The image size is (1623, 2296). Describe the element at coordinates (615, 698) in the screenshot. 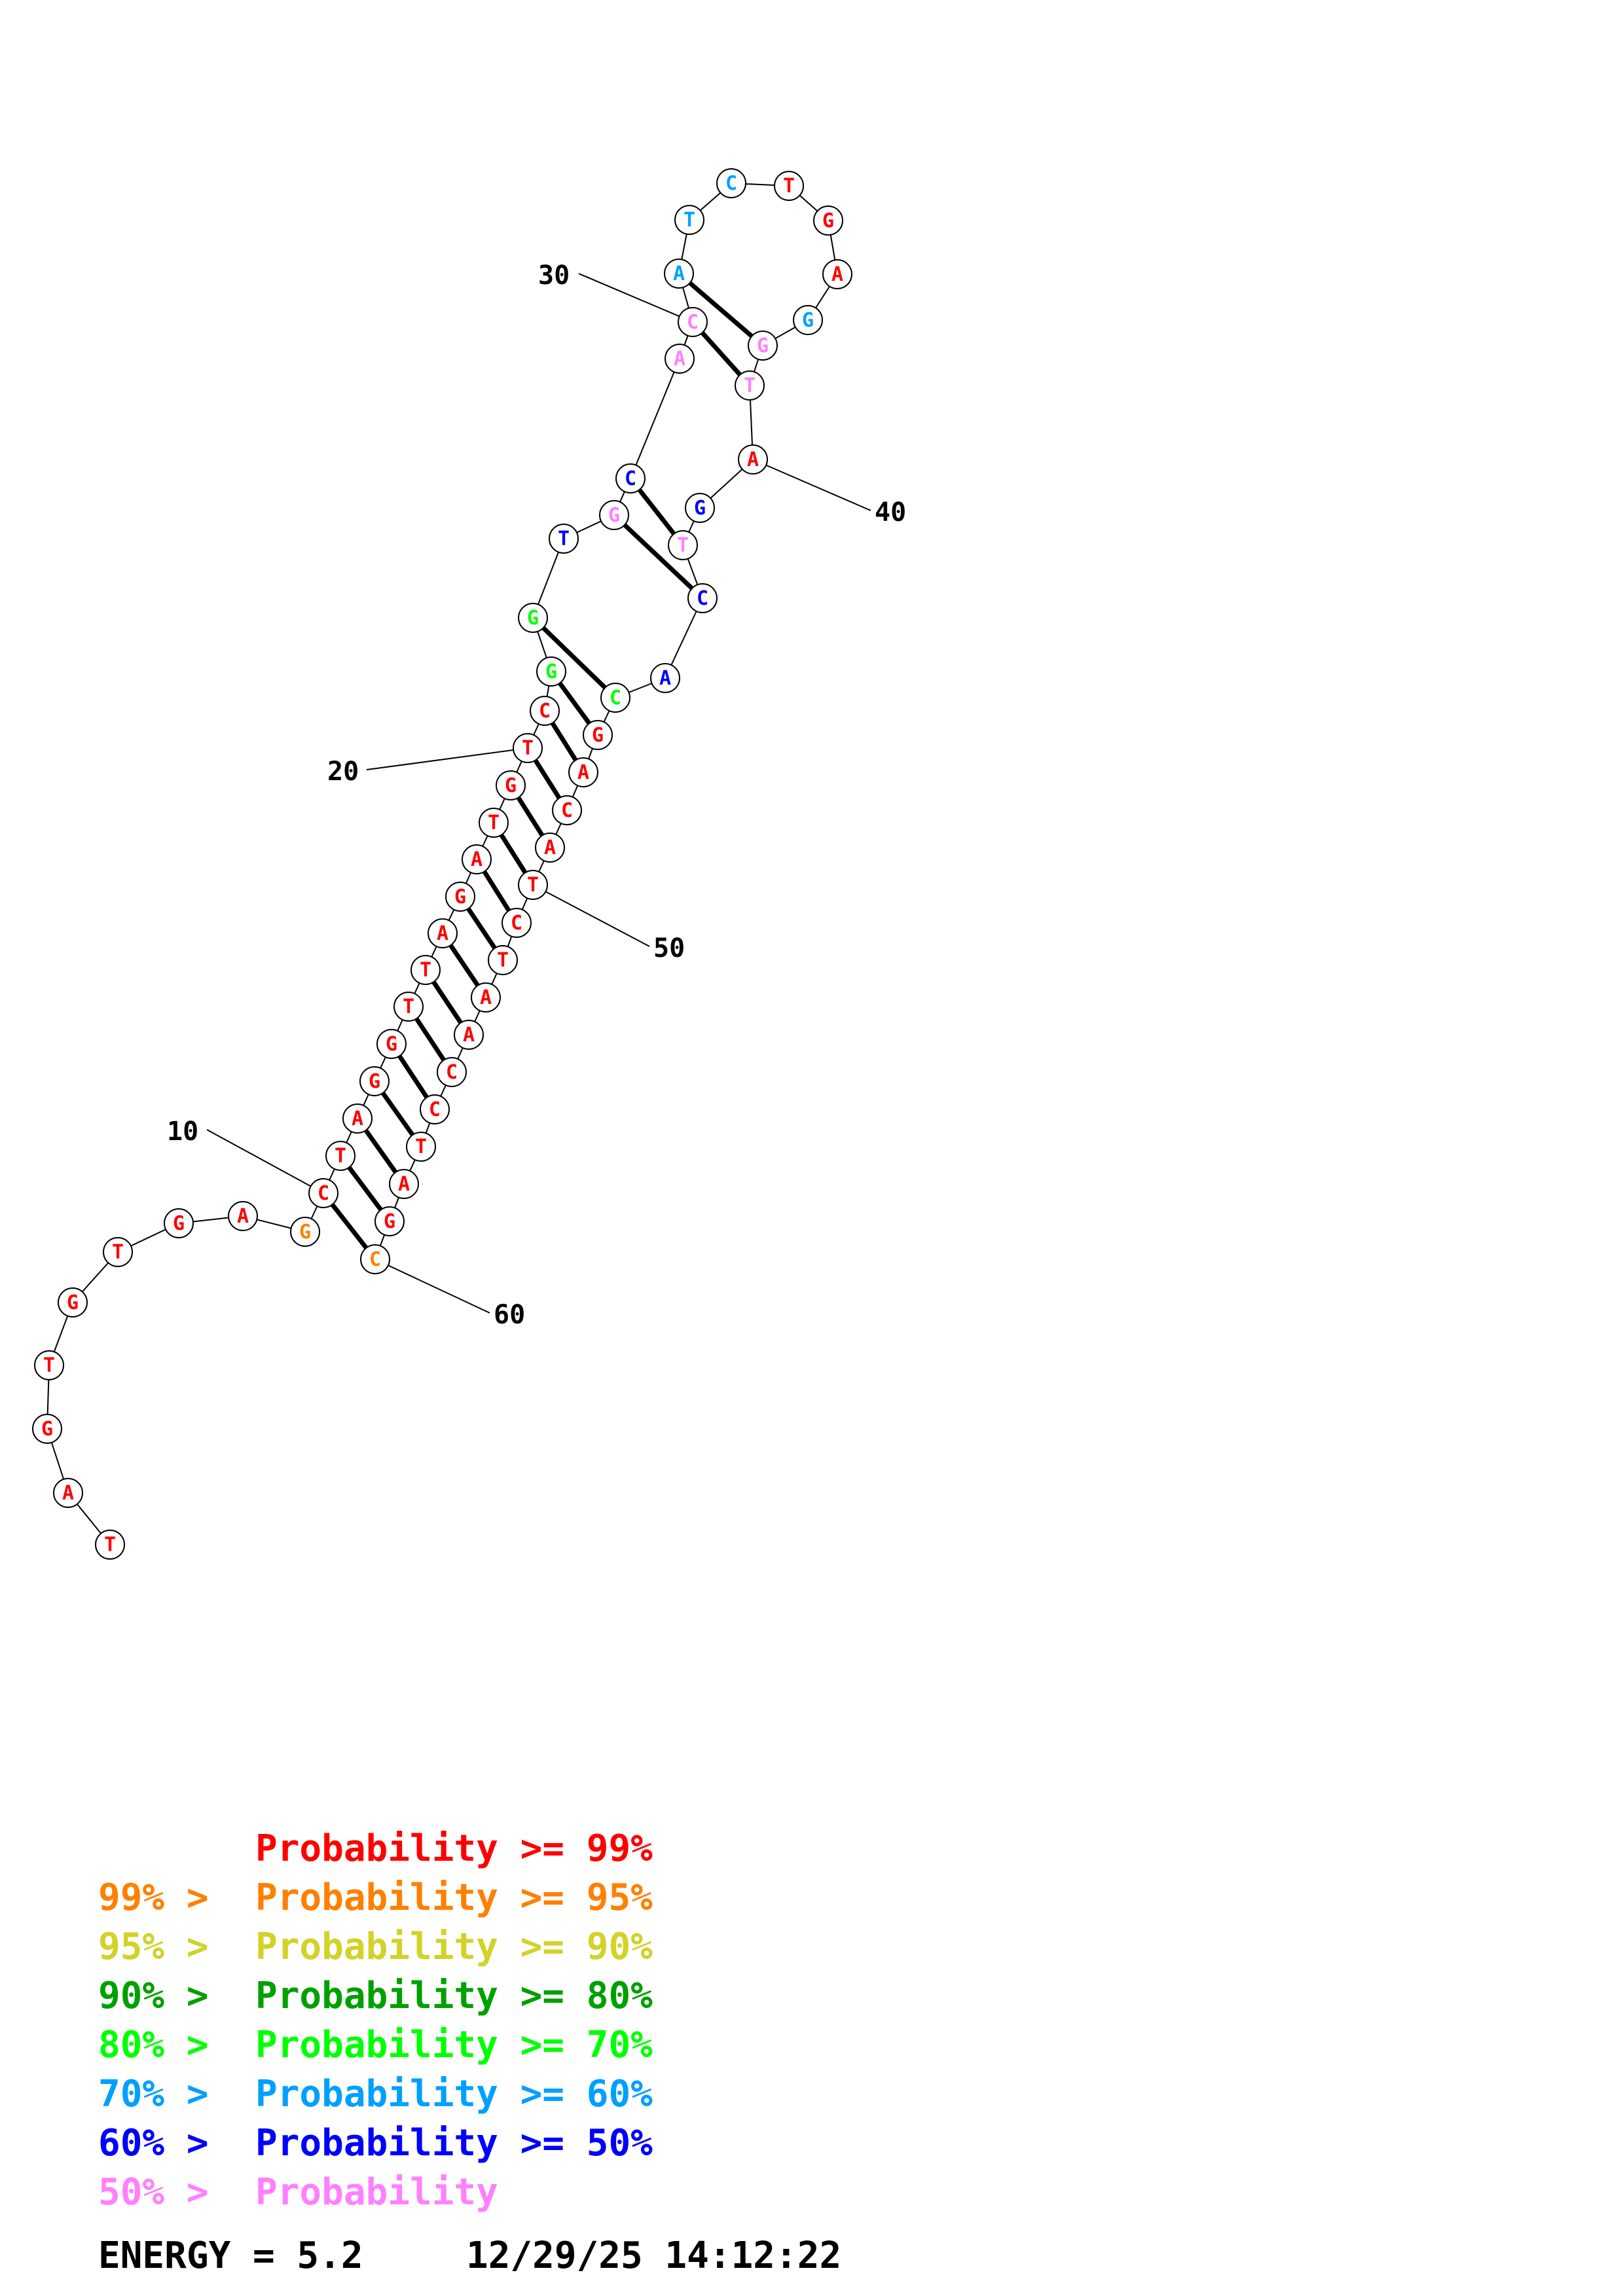

I see `nucleotide-45: C` at that location.